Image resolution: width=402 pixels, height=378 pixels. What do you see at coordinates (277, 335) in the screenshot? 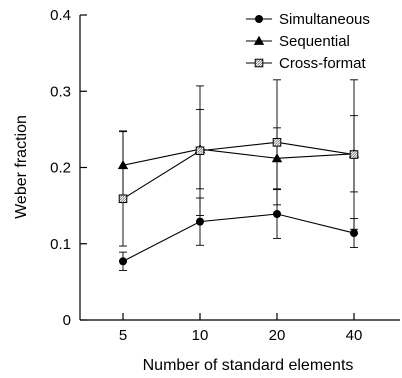
I see `x-tick-label: 20` at bounding box center [277, 335].